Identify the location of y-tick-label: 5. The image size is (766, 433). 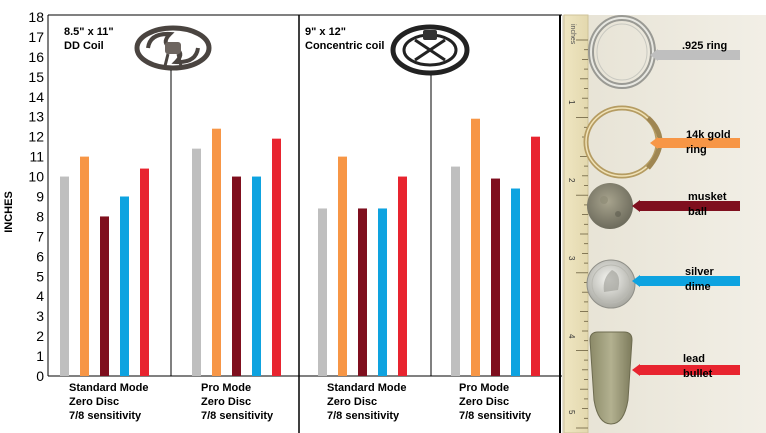
(40, 276).